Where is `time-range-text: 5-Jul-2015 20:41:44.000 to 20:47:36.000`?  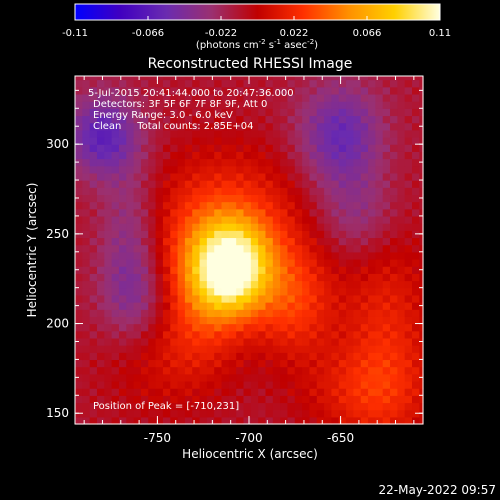
time-range-text: 5-Jul-2015 20:41:44.000 to 20:47:36.000 is located at coordinates (191, 93).